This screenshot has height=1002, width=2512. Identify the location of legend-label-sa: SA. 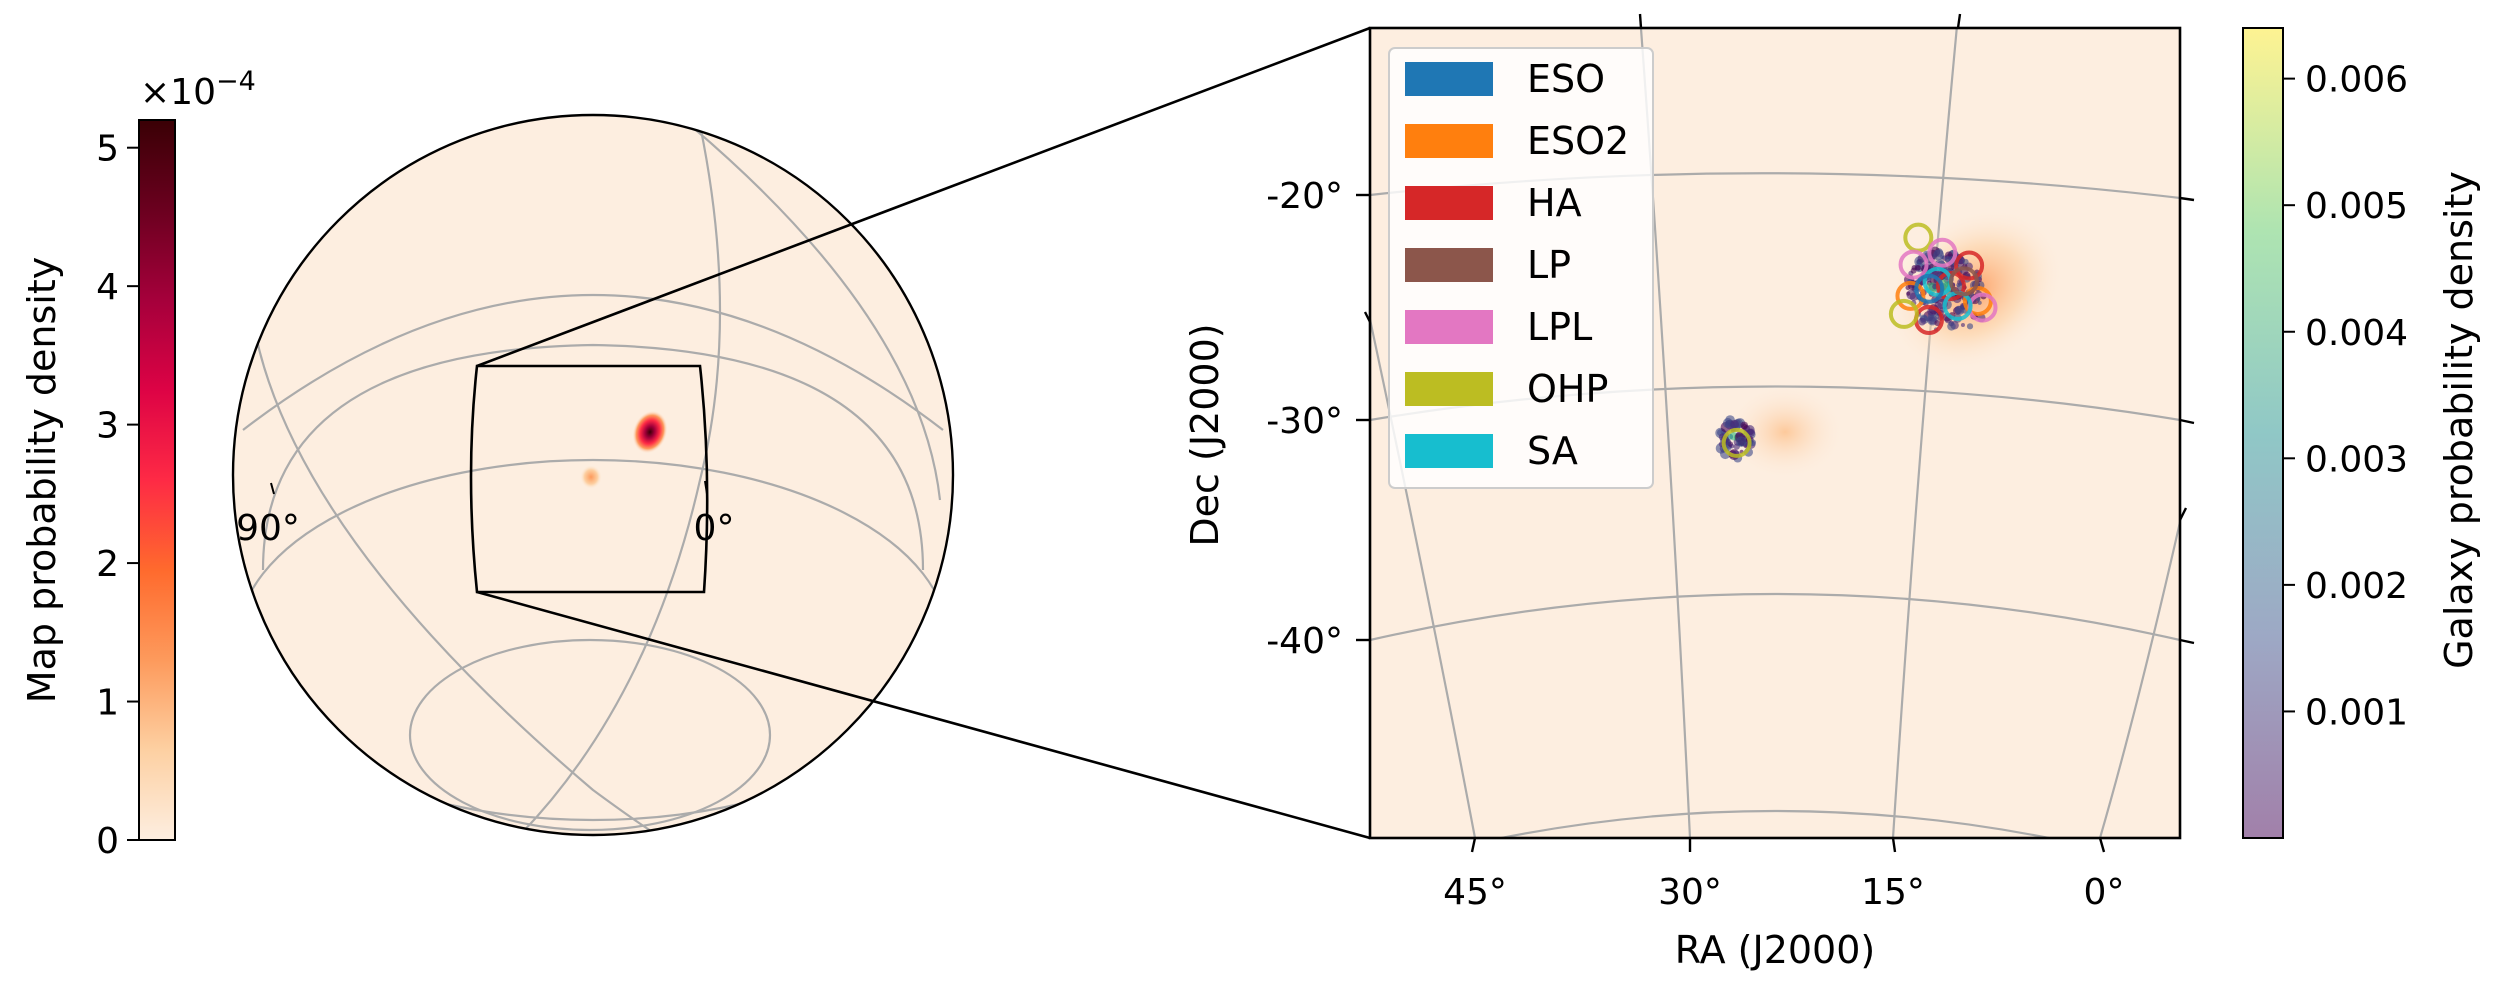
(1552, 451).